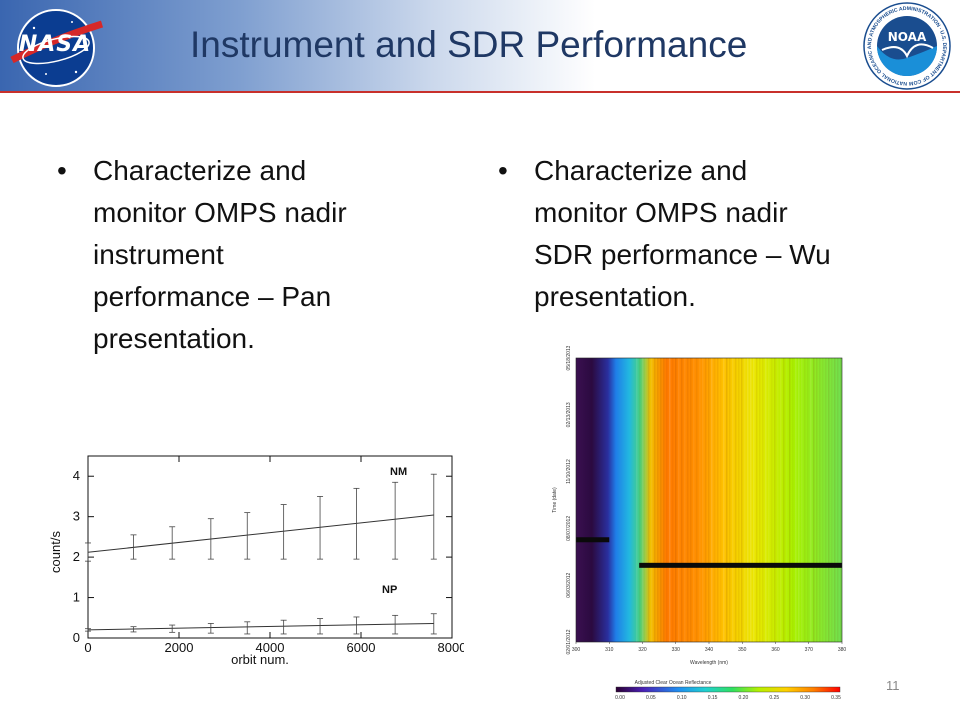 This screenshot has height=720, width=960. Describe the element at coordinates (260, 533) in the screenshot. I see `trend-line-nm` at that location.